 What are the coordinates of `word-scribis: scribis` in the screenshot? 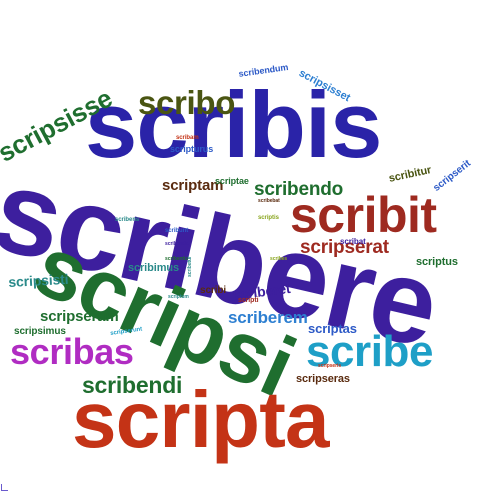 It's located at (233, 124).